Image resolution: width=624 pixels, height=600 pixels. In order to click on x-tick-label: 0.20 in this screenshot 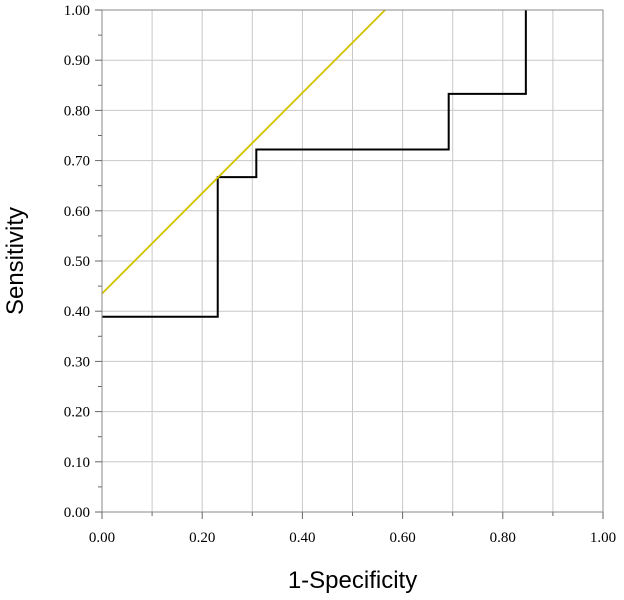, I will do `click(202, 538)`.